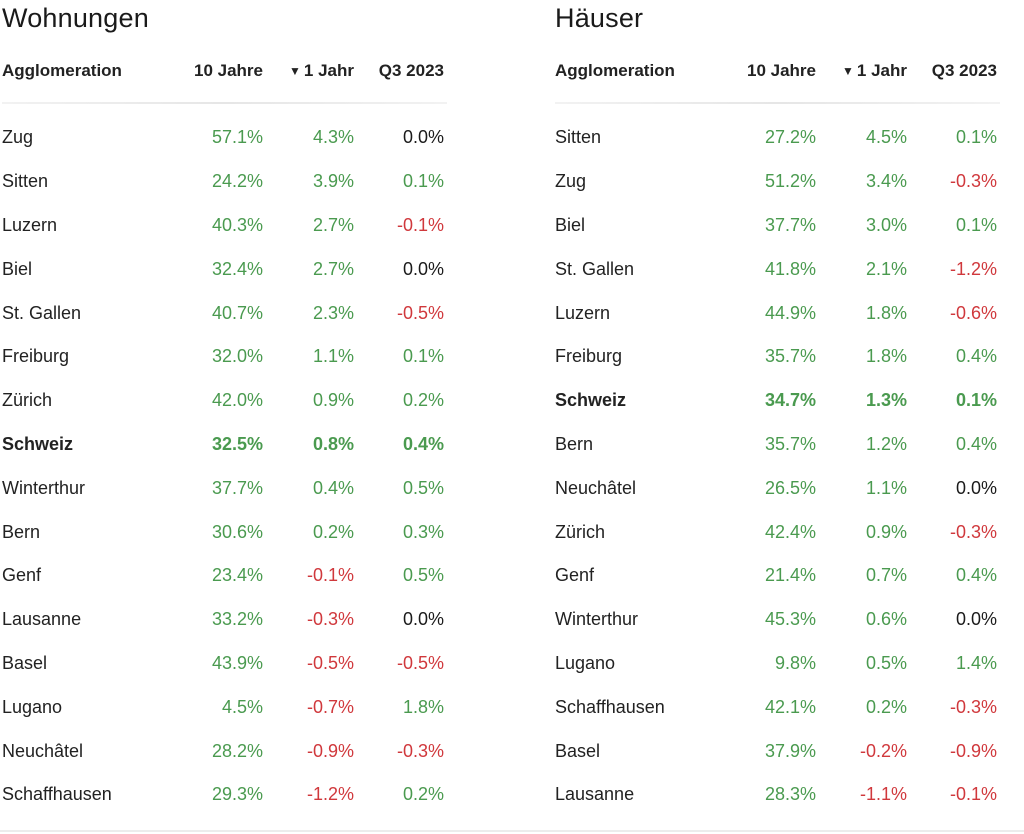  I want to click on table-row: Schaffhausen 29.3% -1.2% 0.2%, so click(224, 795).